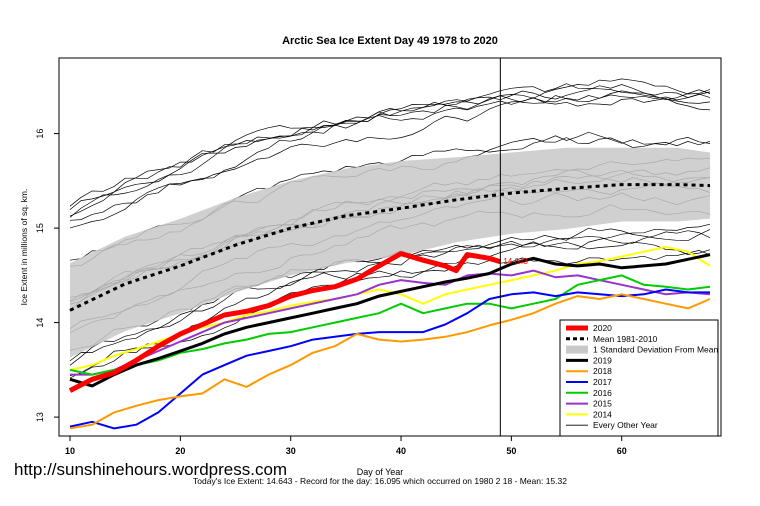  I want to click on legend-label: 2018, so click(602, 371).